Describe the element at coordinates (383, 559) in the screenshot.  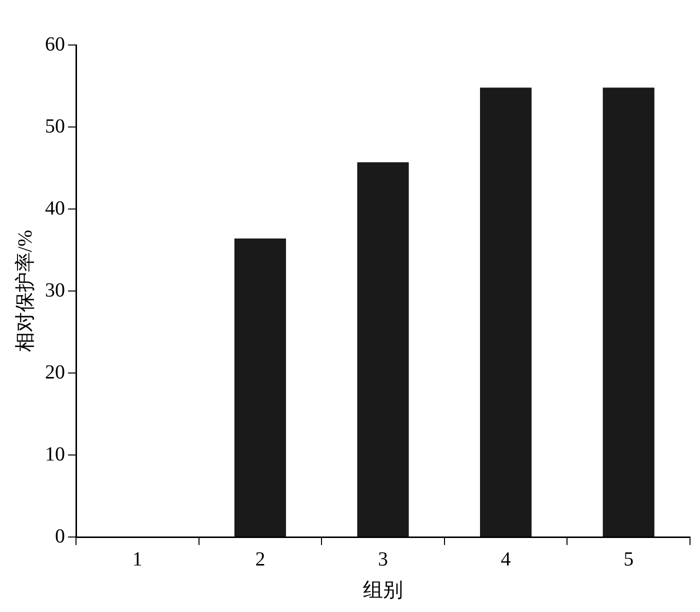
I see `x-tick-label: 3` at that location.